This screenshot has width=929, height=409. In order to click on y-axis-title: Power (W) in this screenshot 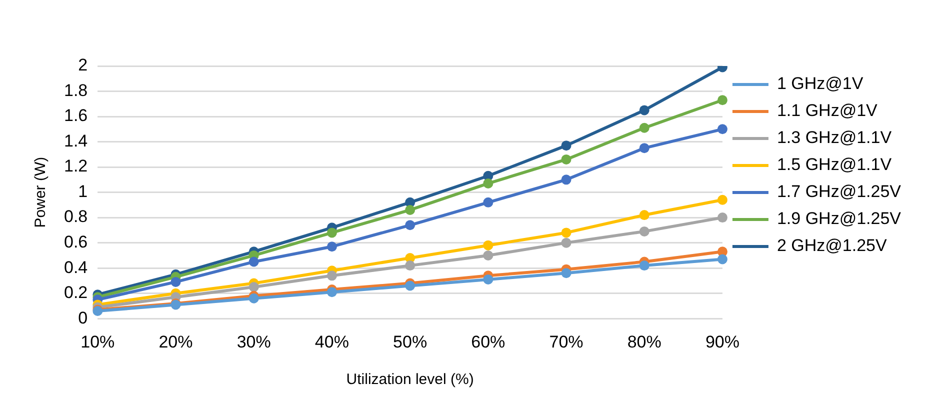, I will do `click(41, 192)`.